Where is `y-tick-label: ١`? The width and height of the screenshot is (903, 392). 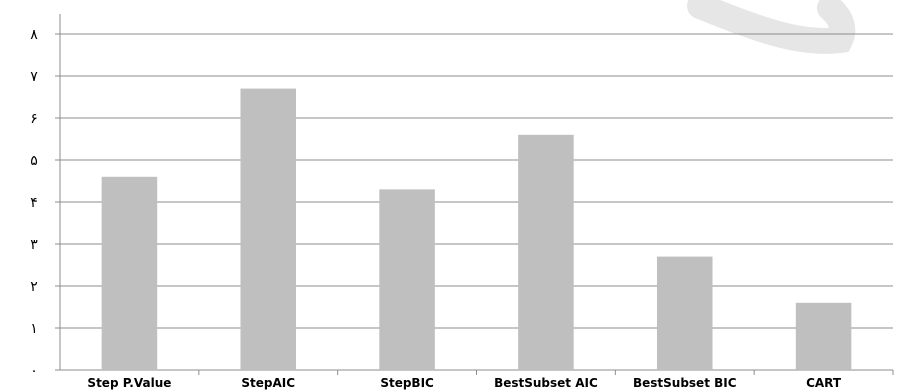
y-tick-label: ١ is located at coordinates (34, 329).